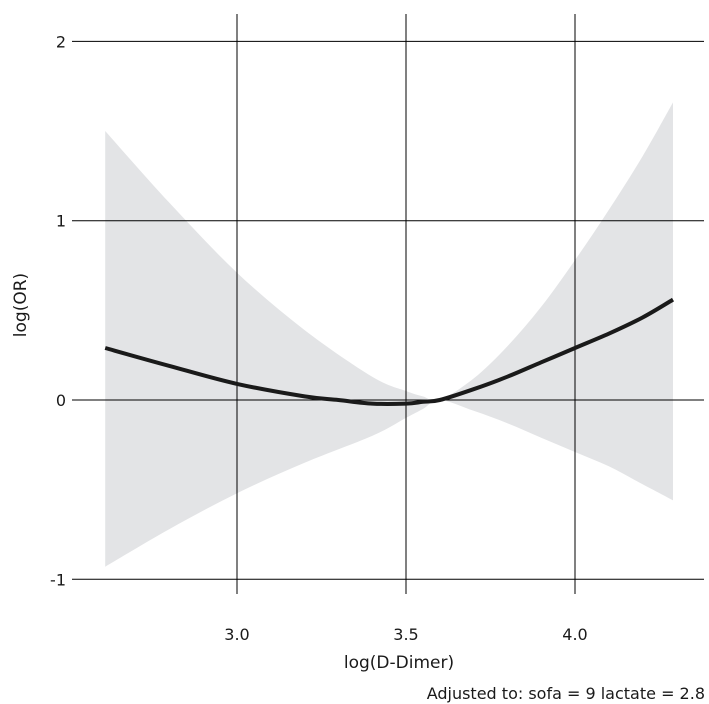 The height and width of the screenshot is (704, 709). I want to click on x-tick-labels: 3.0 3.5 4.0, so click(405, 634).